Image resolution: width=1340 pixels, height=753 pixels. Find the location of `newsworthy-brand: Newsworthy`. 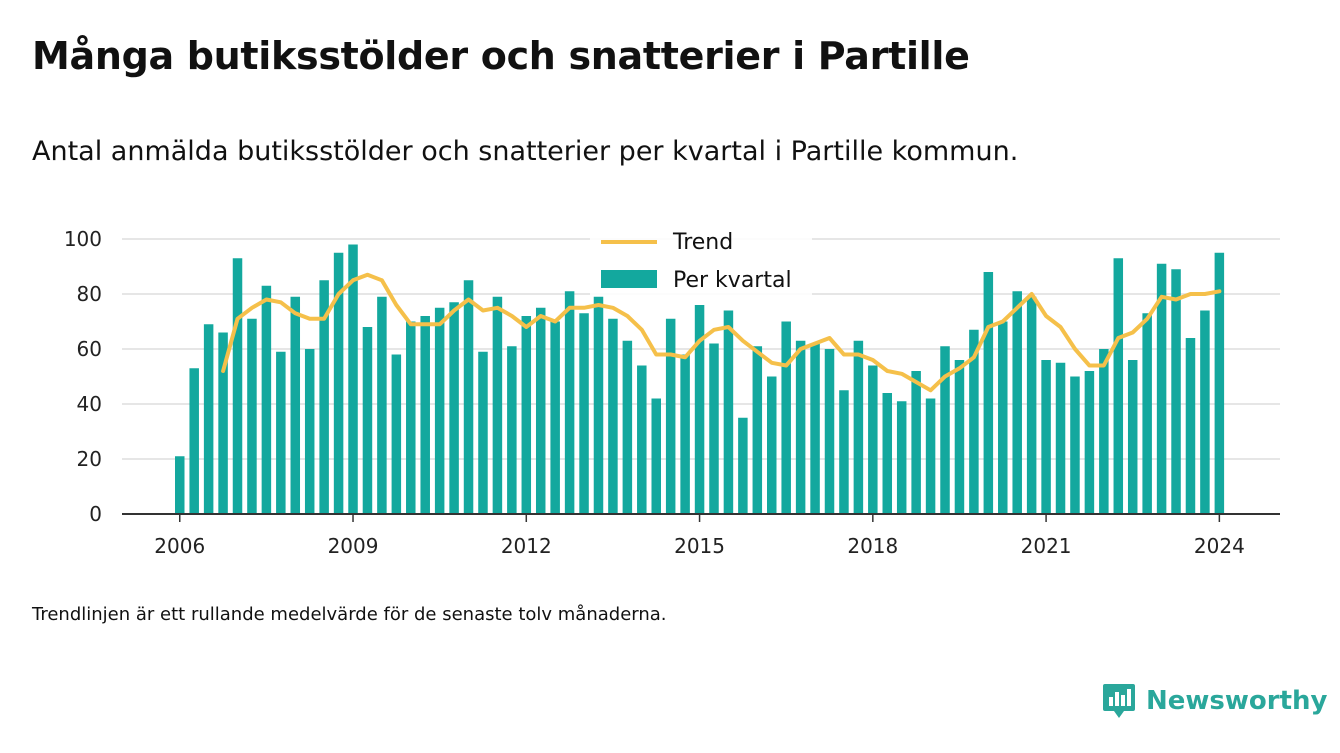

newsworthy-brand: Newsworthy is located at coordinates (1214, 701).